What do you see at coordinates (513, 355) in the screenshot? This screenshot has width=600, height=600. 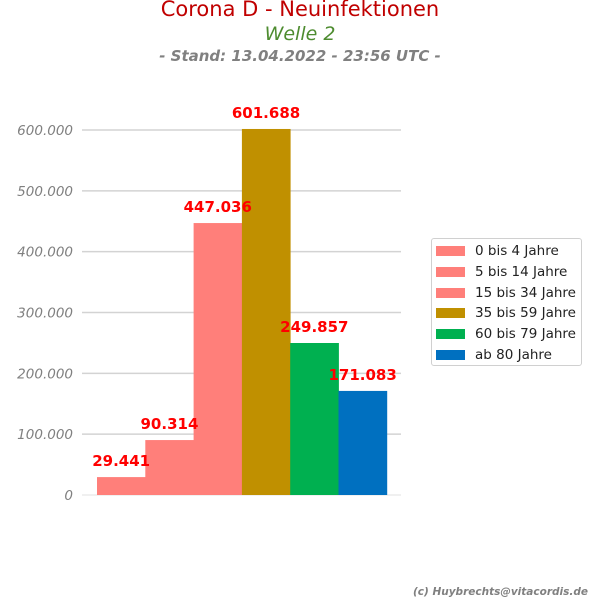 I see `legend-label: ab 80 Jahre` at bounding box center [513, 355].